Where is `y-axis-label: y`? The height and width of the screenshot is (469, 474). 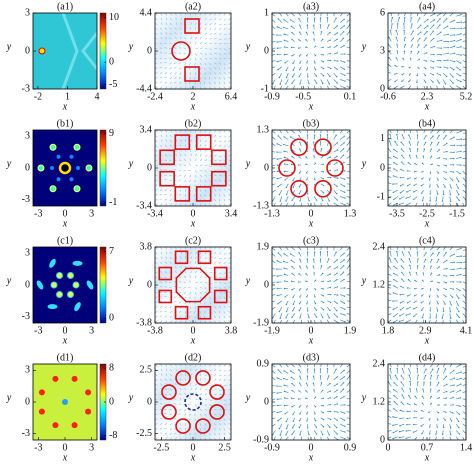 y-axis-label: y is located at coordinates (9, 46).